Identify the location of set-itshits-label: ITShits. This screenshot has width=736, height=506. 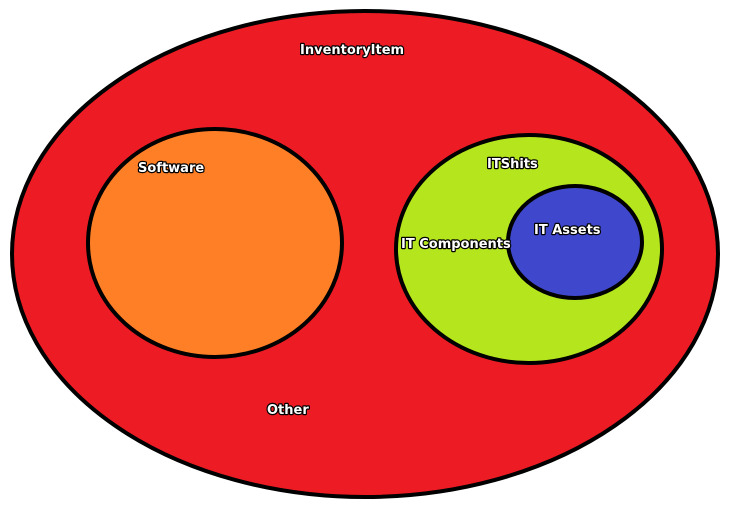
(512, 164).